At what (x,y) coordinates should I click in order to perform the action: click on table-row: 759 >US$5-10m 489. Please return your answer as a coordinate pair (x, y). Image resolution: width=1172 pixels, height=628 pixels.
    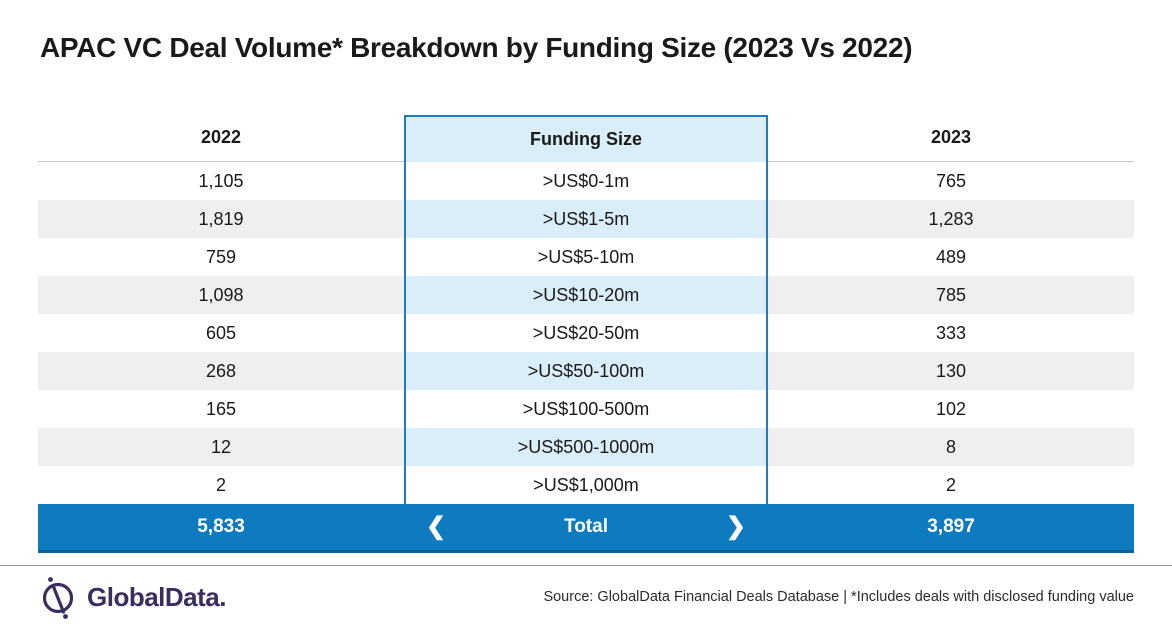
    Looking at the image, I should click on (586, 257).